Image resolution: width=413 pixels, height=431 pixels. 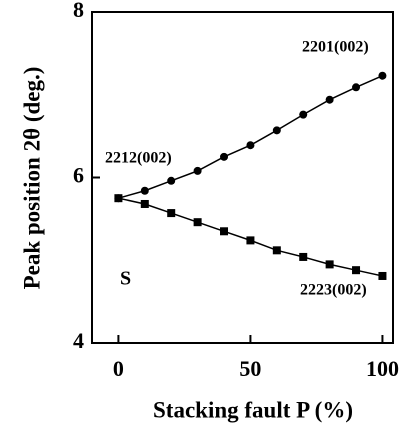 What do you see at coordinates (138, 158) in the screenshot?
I see `annotation: 2212(002)` at bounding box center [138, 158].